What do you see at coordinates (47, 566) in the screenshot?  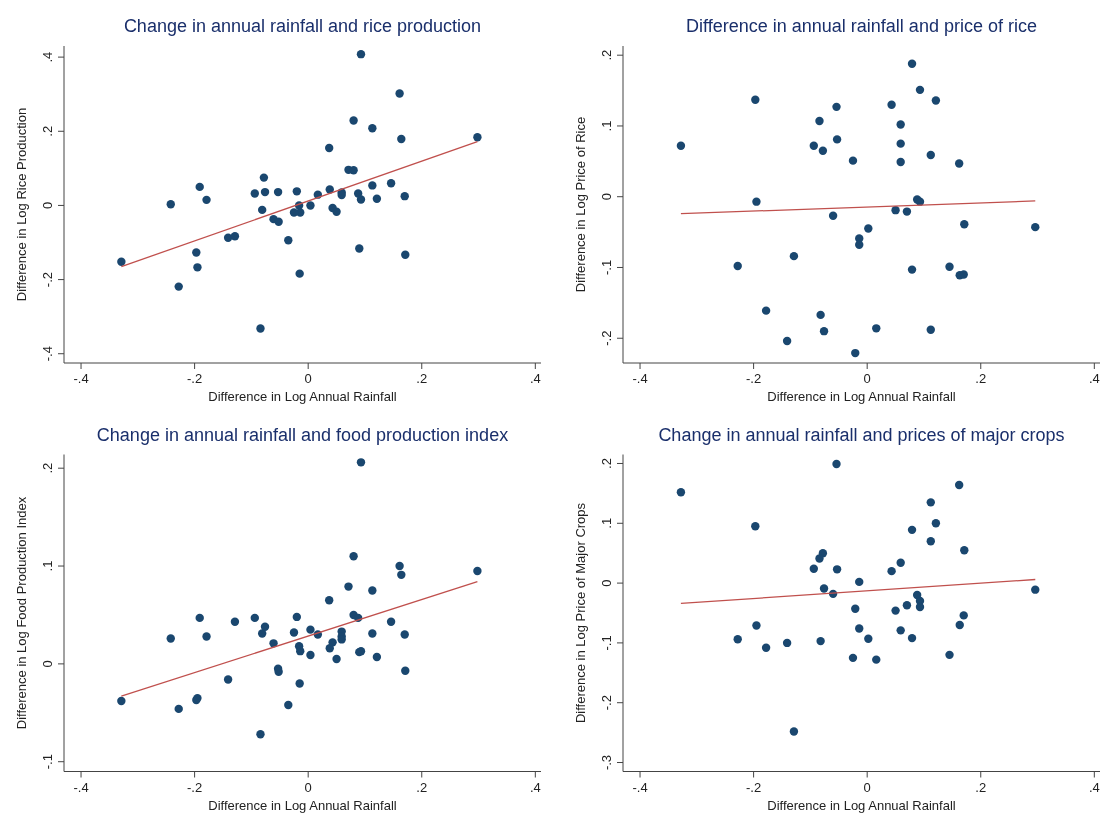 I see `y-tick-label: .1` at bounding box center [47, 566].